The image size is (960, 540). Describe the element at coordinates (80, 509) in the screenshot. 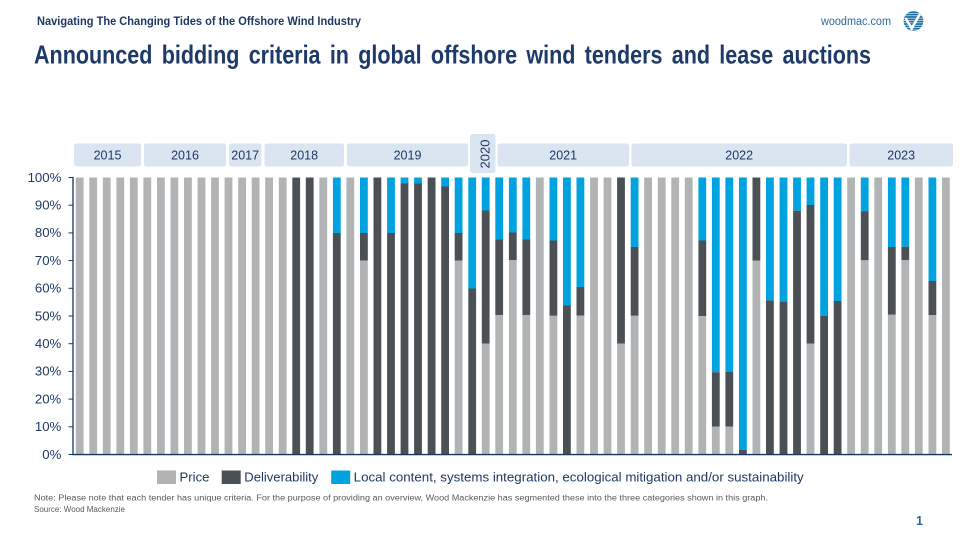

I see `svg-text: Source: Wood Mackenzie` at that location.